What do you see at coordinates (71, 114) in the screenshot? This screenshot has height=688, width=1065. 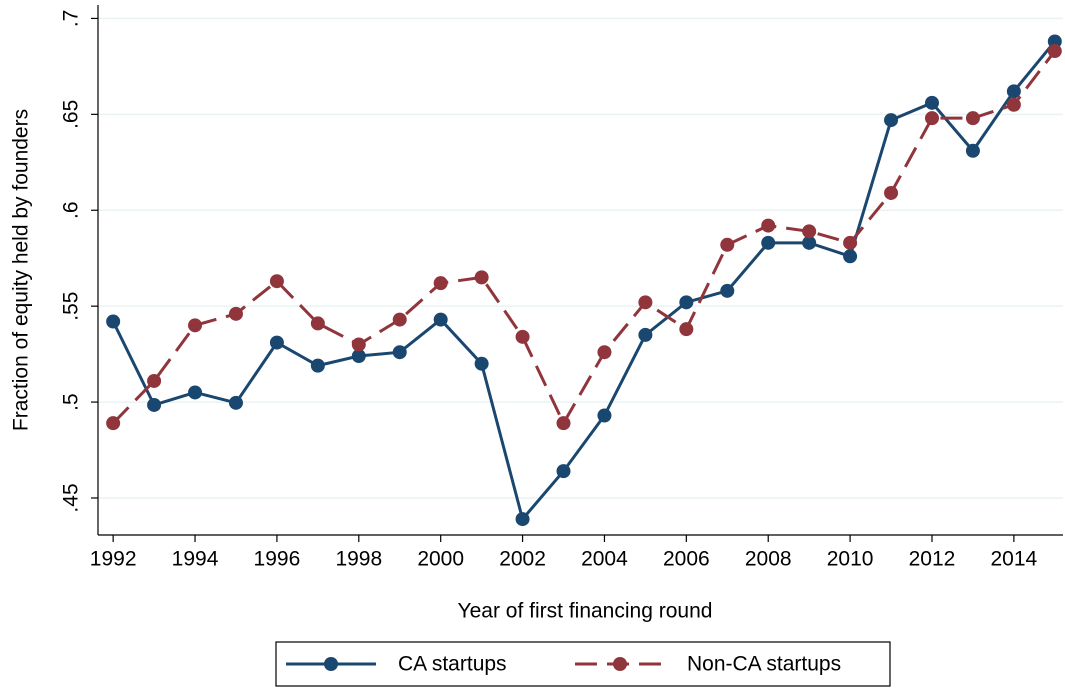 I see `y-tick-label: .65` at bounding box center [71, 114].